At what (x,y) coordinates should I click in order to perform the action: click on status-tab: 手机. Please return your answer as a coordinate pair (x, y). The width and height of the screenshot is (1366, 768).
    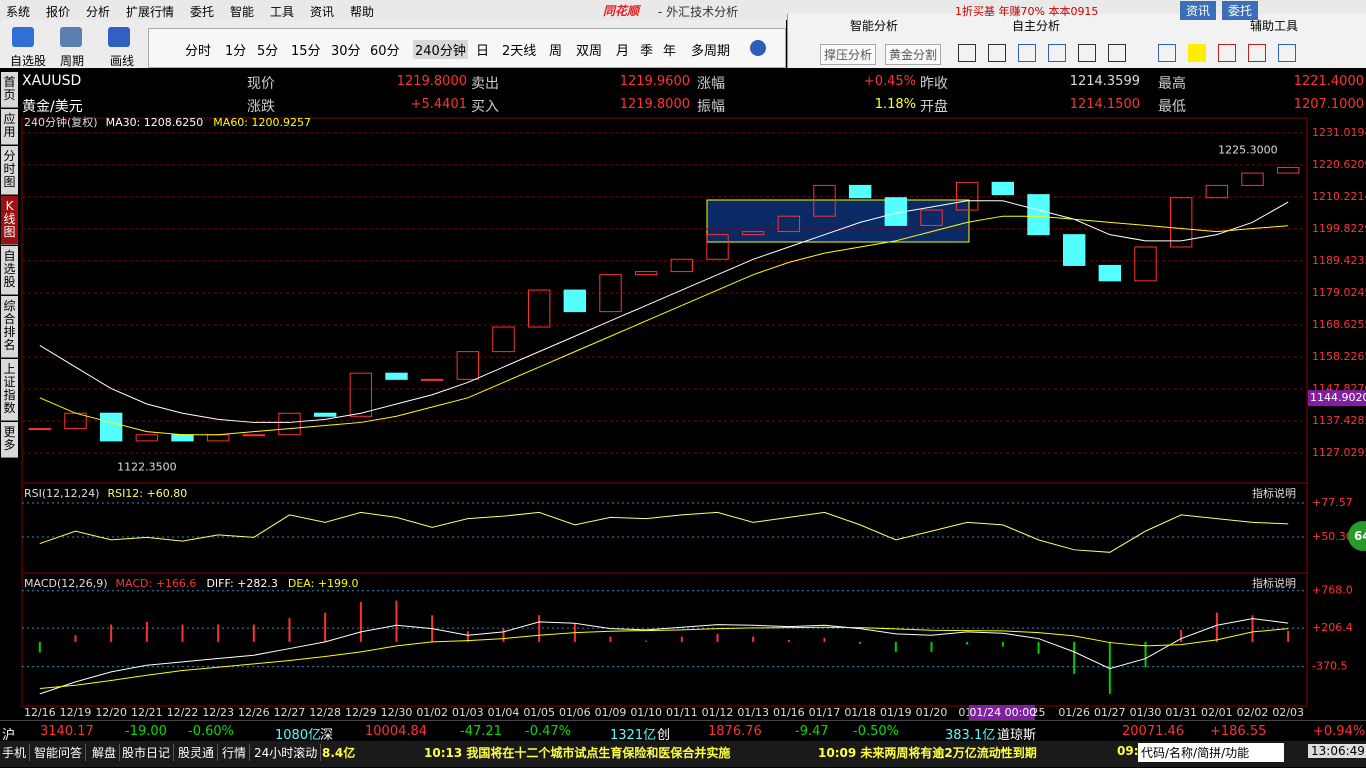
    Looking at the image, I should click on (16, 752).